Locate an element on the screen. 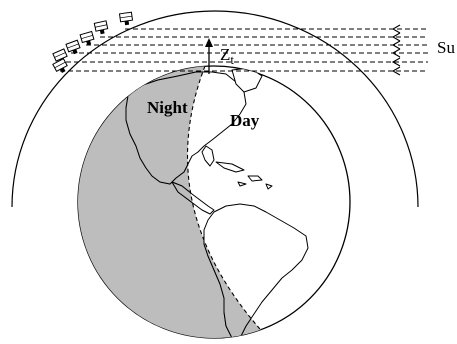 The image size is (457, 344). terminator-line is located at coordinates (228, 202).